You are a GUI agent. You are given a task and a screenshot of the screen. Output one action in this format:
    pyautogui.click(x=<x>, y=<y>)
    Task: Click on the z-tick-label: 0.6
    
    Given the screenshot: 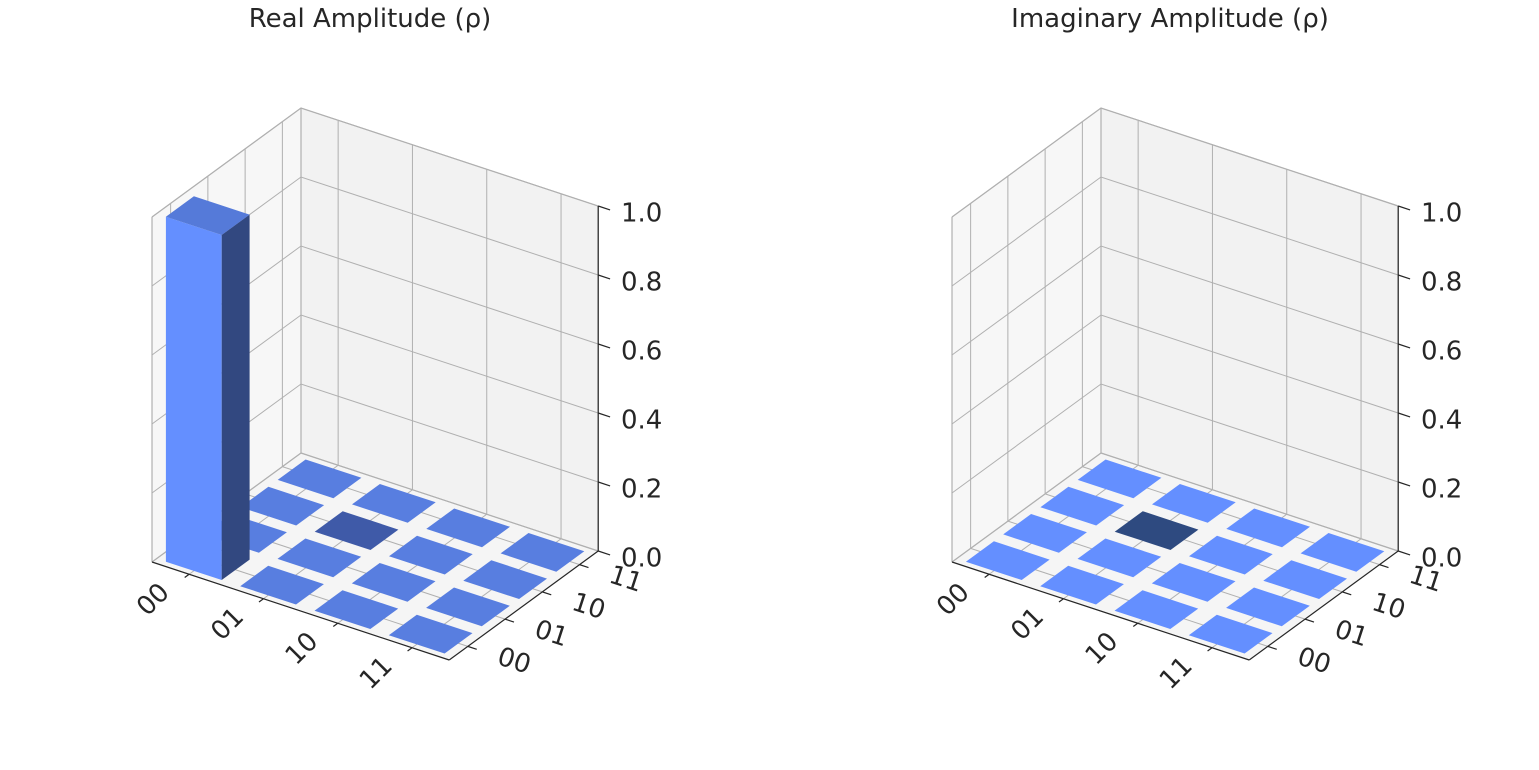 What is the action you would take?
    pyautogui.click(x=641, y=351)
    